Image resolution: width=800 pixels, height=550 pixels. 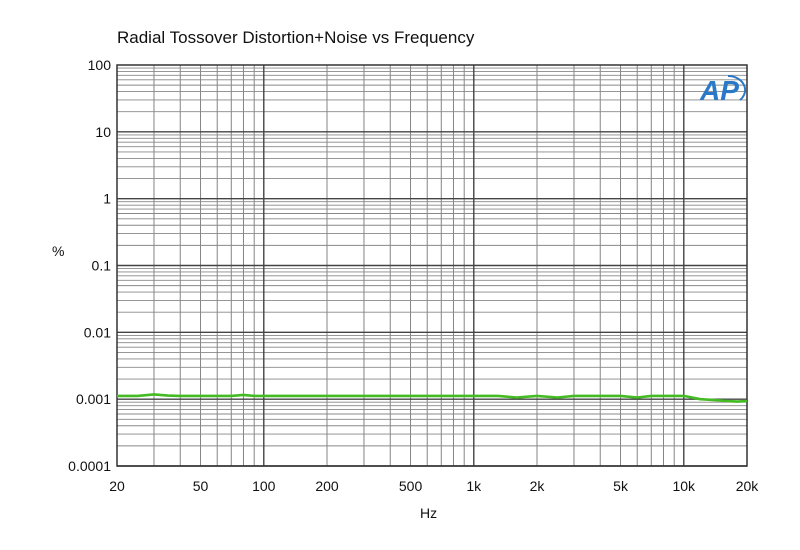 What do you see at coordinates (58, 251) in the screenshot?
I see `y-axis-label: %` at bounding box center [58, 251].